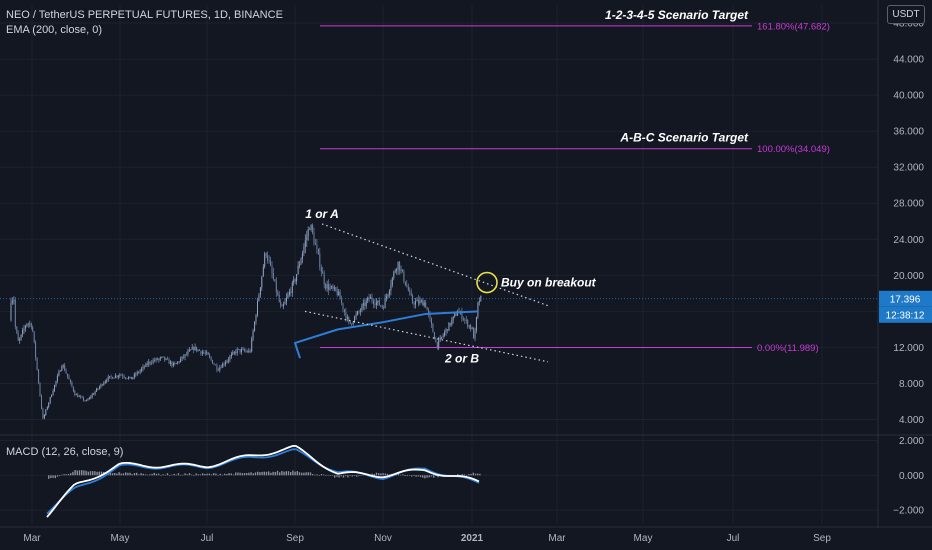 This screenshot has height=550, width=932. I want to click on macd-tick-label: −2.000, so click(908, 511).